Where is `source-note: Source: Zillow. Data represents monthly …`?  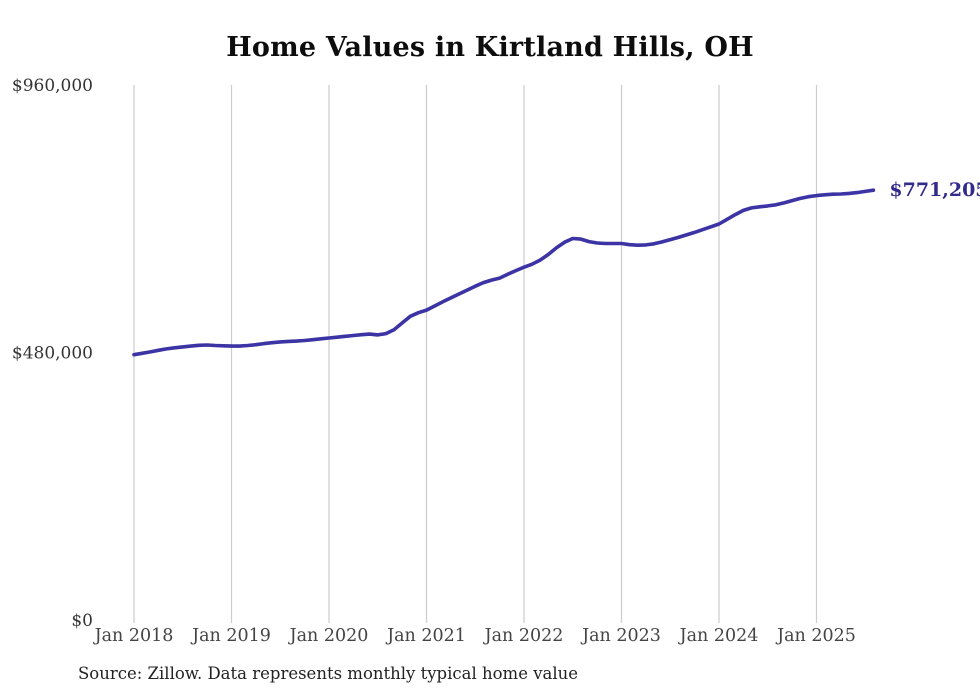
source-note: Source: Zillow. Data represents monthly … is located at coordinates (328, 673).